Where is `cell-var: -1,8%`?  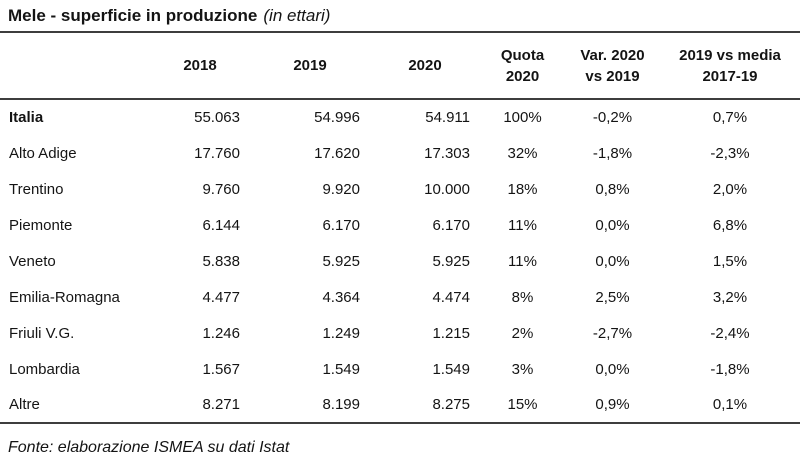 cell-var: -1,8% is located at coordinates (612, 153).